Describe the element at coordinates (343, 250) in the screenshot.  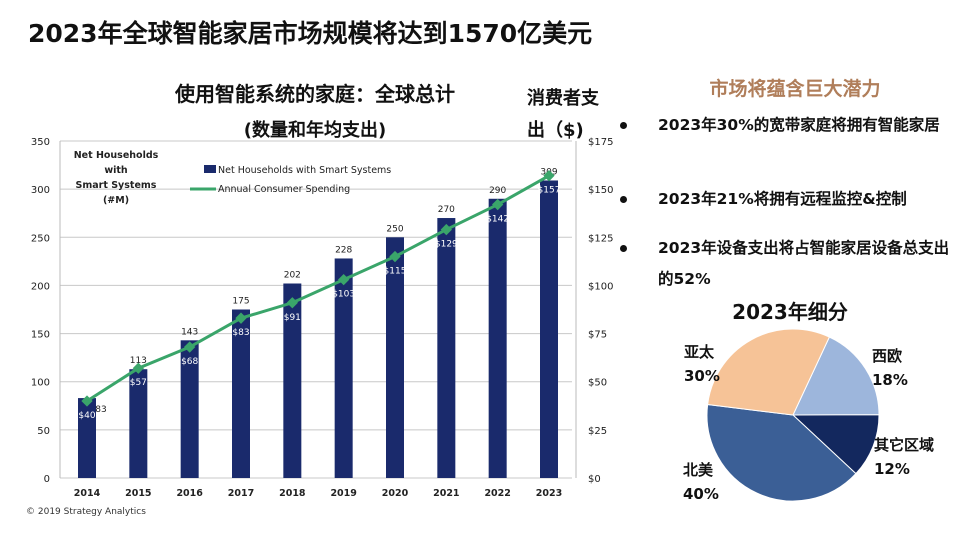
I see `bar-value-label: 228` at that location.